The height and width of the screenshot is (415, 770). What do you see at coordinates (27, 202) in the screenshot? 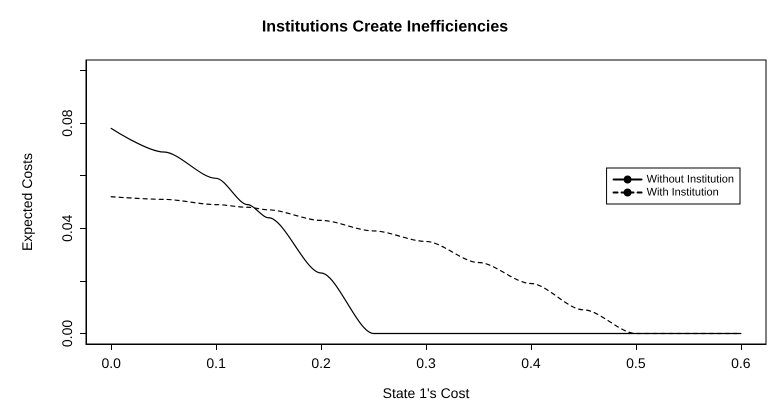
I see `y-axis-title: Expected Costs` at bounding box center [27, 202].